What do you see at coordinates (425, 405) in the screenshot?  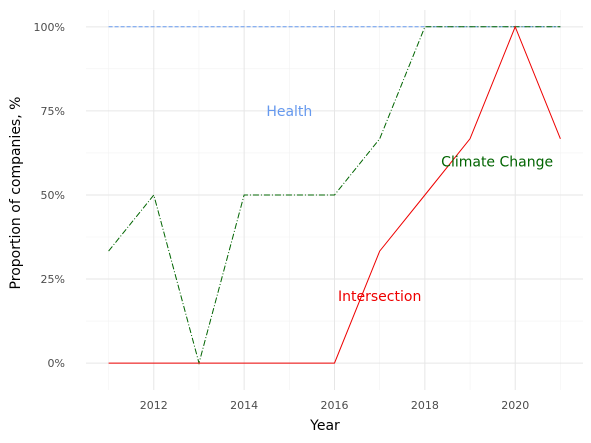 I see `x-tick-label: 2018` at bounding box center [425, 405].